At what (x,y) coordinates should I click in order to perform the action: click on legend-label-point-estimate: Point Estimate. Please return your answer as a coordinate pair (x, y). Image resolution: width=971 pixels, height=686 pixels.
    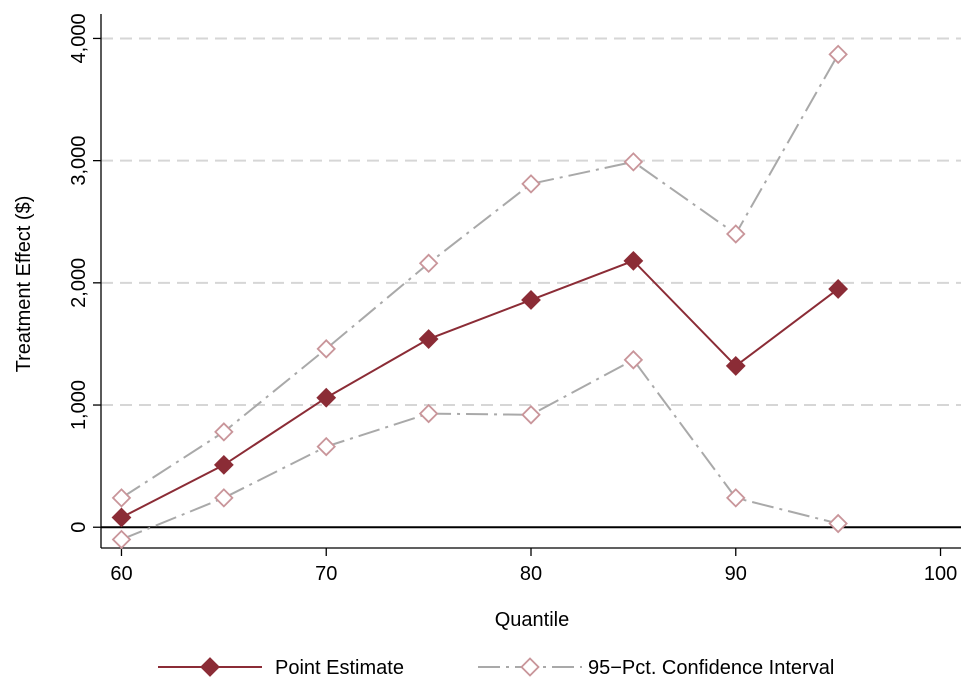
    Looking at the image, I should click on (339, 668).